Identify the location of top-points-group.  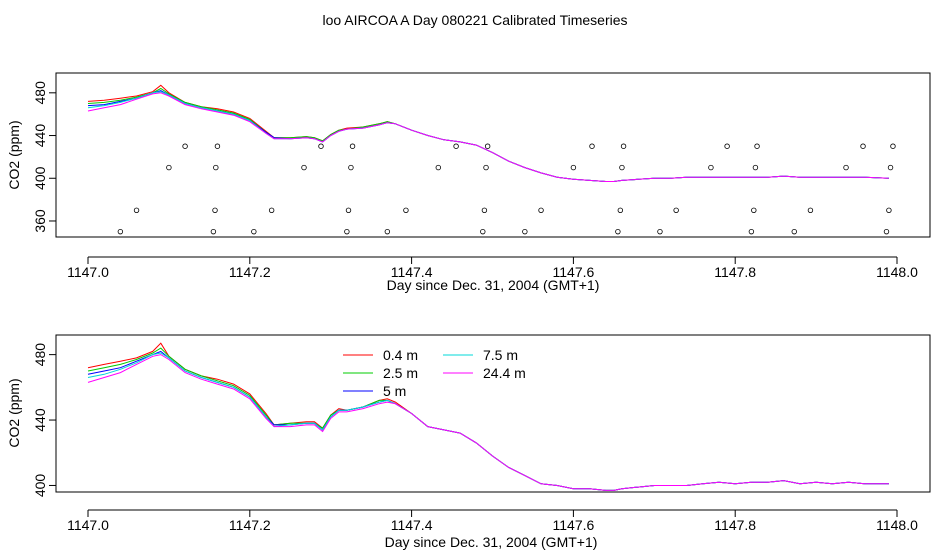
(506, 189).